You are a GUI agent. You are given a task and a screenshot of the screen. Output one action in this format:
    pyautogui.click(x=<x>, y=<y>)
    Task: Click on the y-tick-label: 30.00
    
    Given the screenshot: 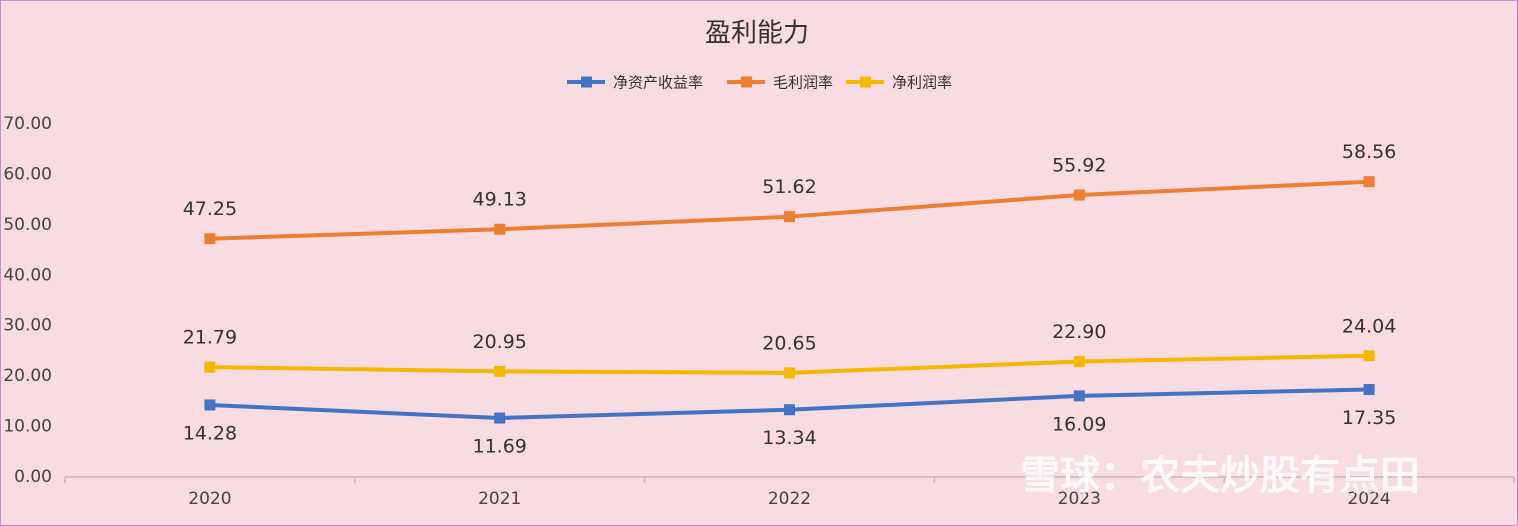 What is the action you would take?
    pyautogui.click(x=27, y=326)
    